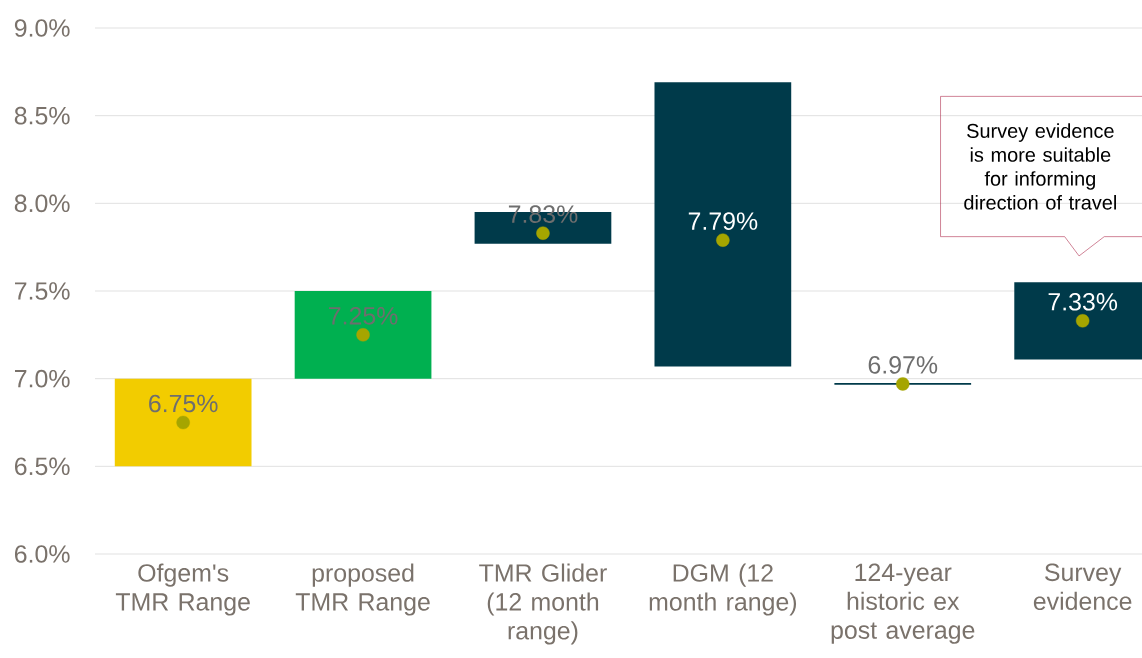 This screenshot has height=658, width=1142. Describe the element at coordinates (543, 604) in the screenshot. I see `x-tick-label: TMR Glider (12 month range)` at that location.